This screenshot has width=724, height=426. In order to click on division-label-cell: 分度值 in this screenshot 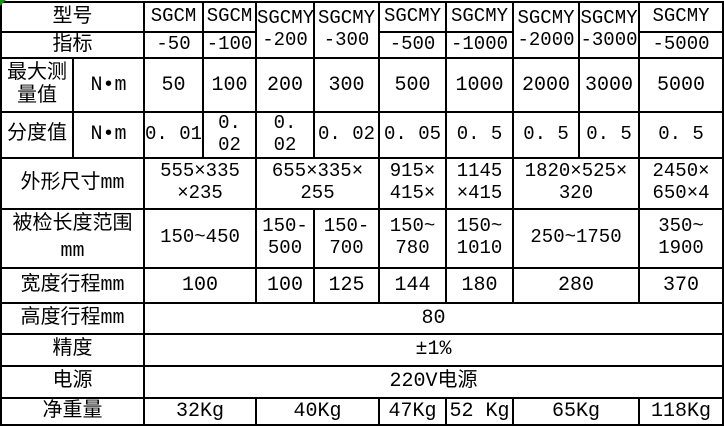, I will do `click(37, 135)`.